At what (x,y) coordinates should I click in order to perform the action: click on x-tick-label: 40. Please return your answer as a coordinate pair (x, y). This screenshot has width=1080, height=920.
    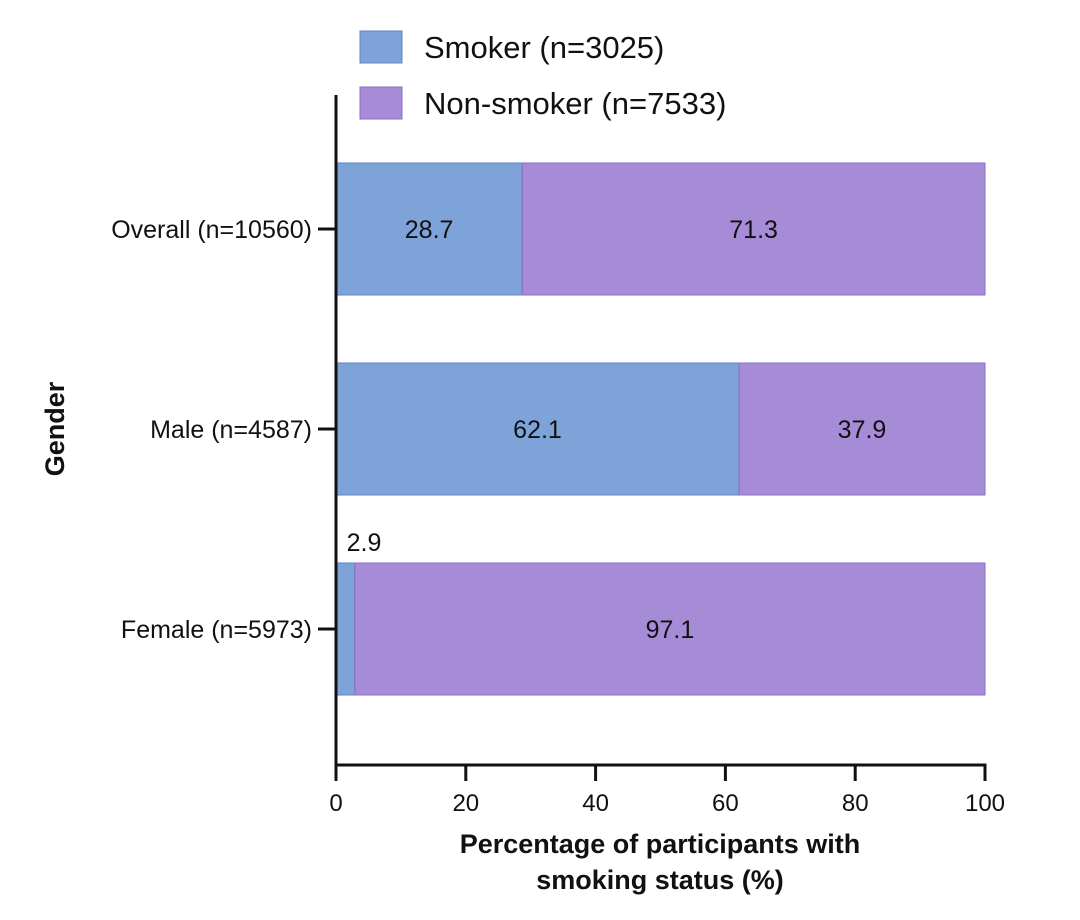
    Looking at the image, I should click on (595, 803).